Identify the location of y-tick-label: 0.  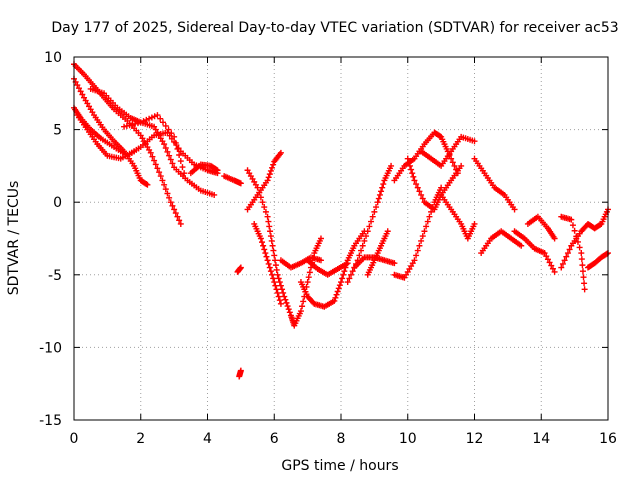
(57, 203).